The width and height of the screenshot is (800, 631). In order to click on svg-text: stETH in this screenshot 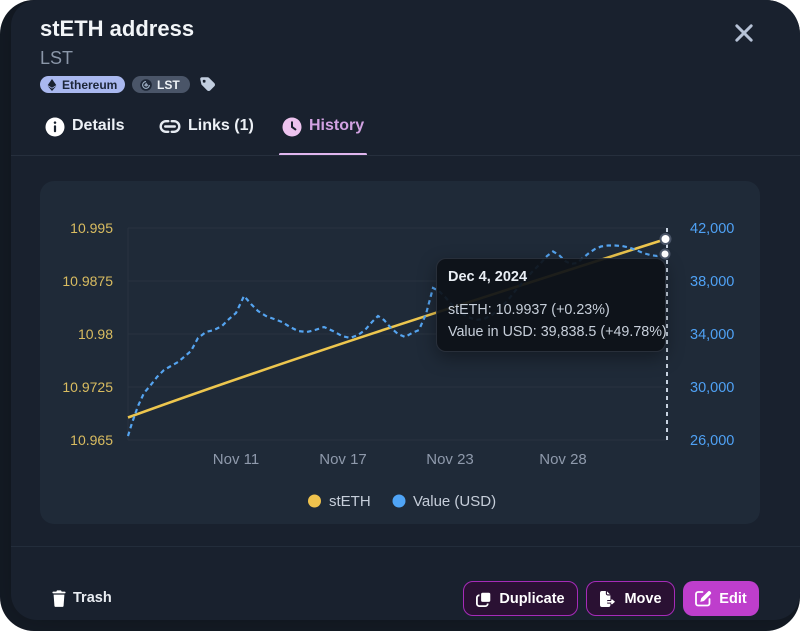, I will do `click(350, 501)`.